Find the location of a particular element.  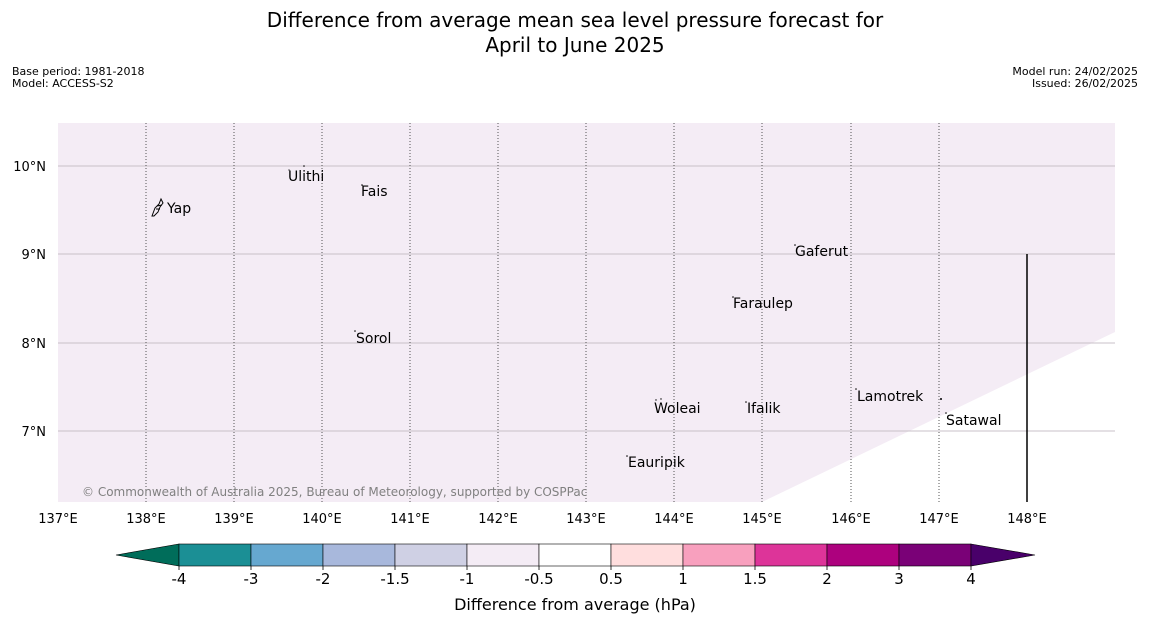

colorbar-tick-labels: -4 -3 -2 -1.5 -1 -0.5 0.5 1 1.5 2 3 4 is located at coordinates (574, 579).